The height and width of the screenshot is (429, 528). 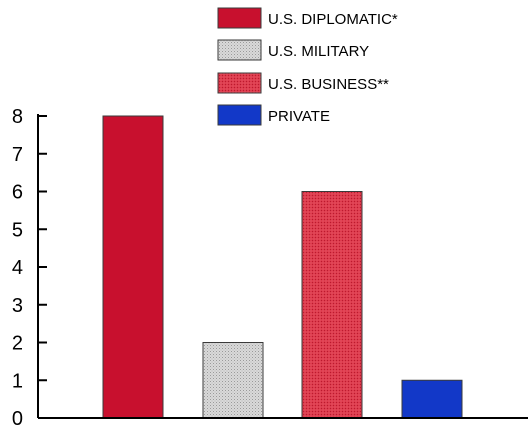 I want to click on y-tick-label: 4, so click(x=17, y=268).